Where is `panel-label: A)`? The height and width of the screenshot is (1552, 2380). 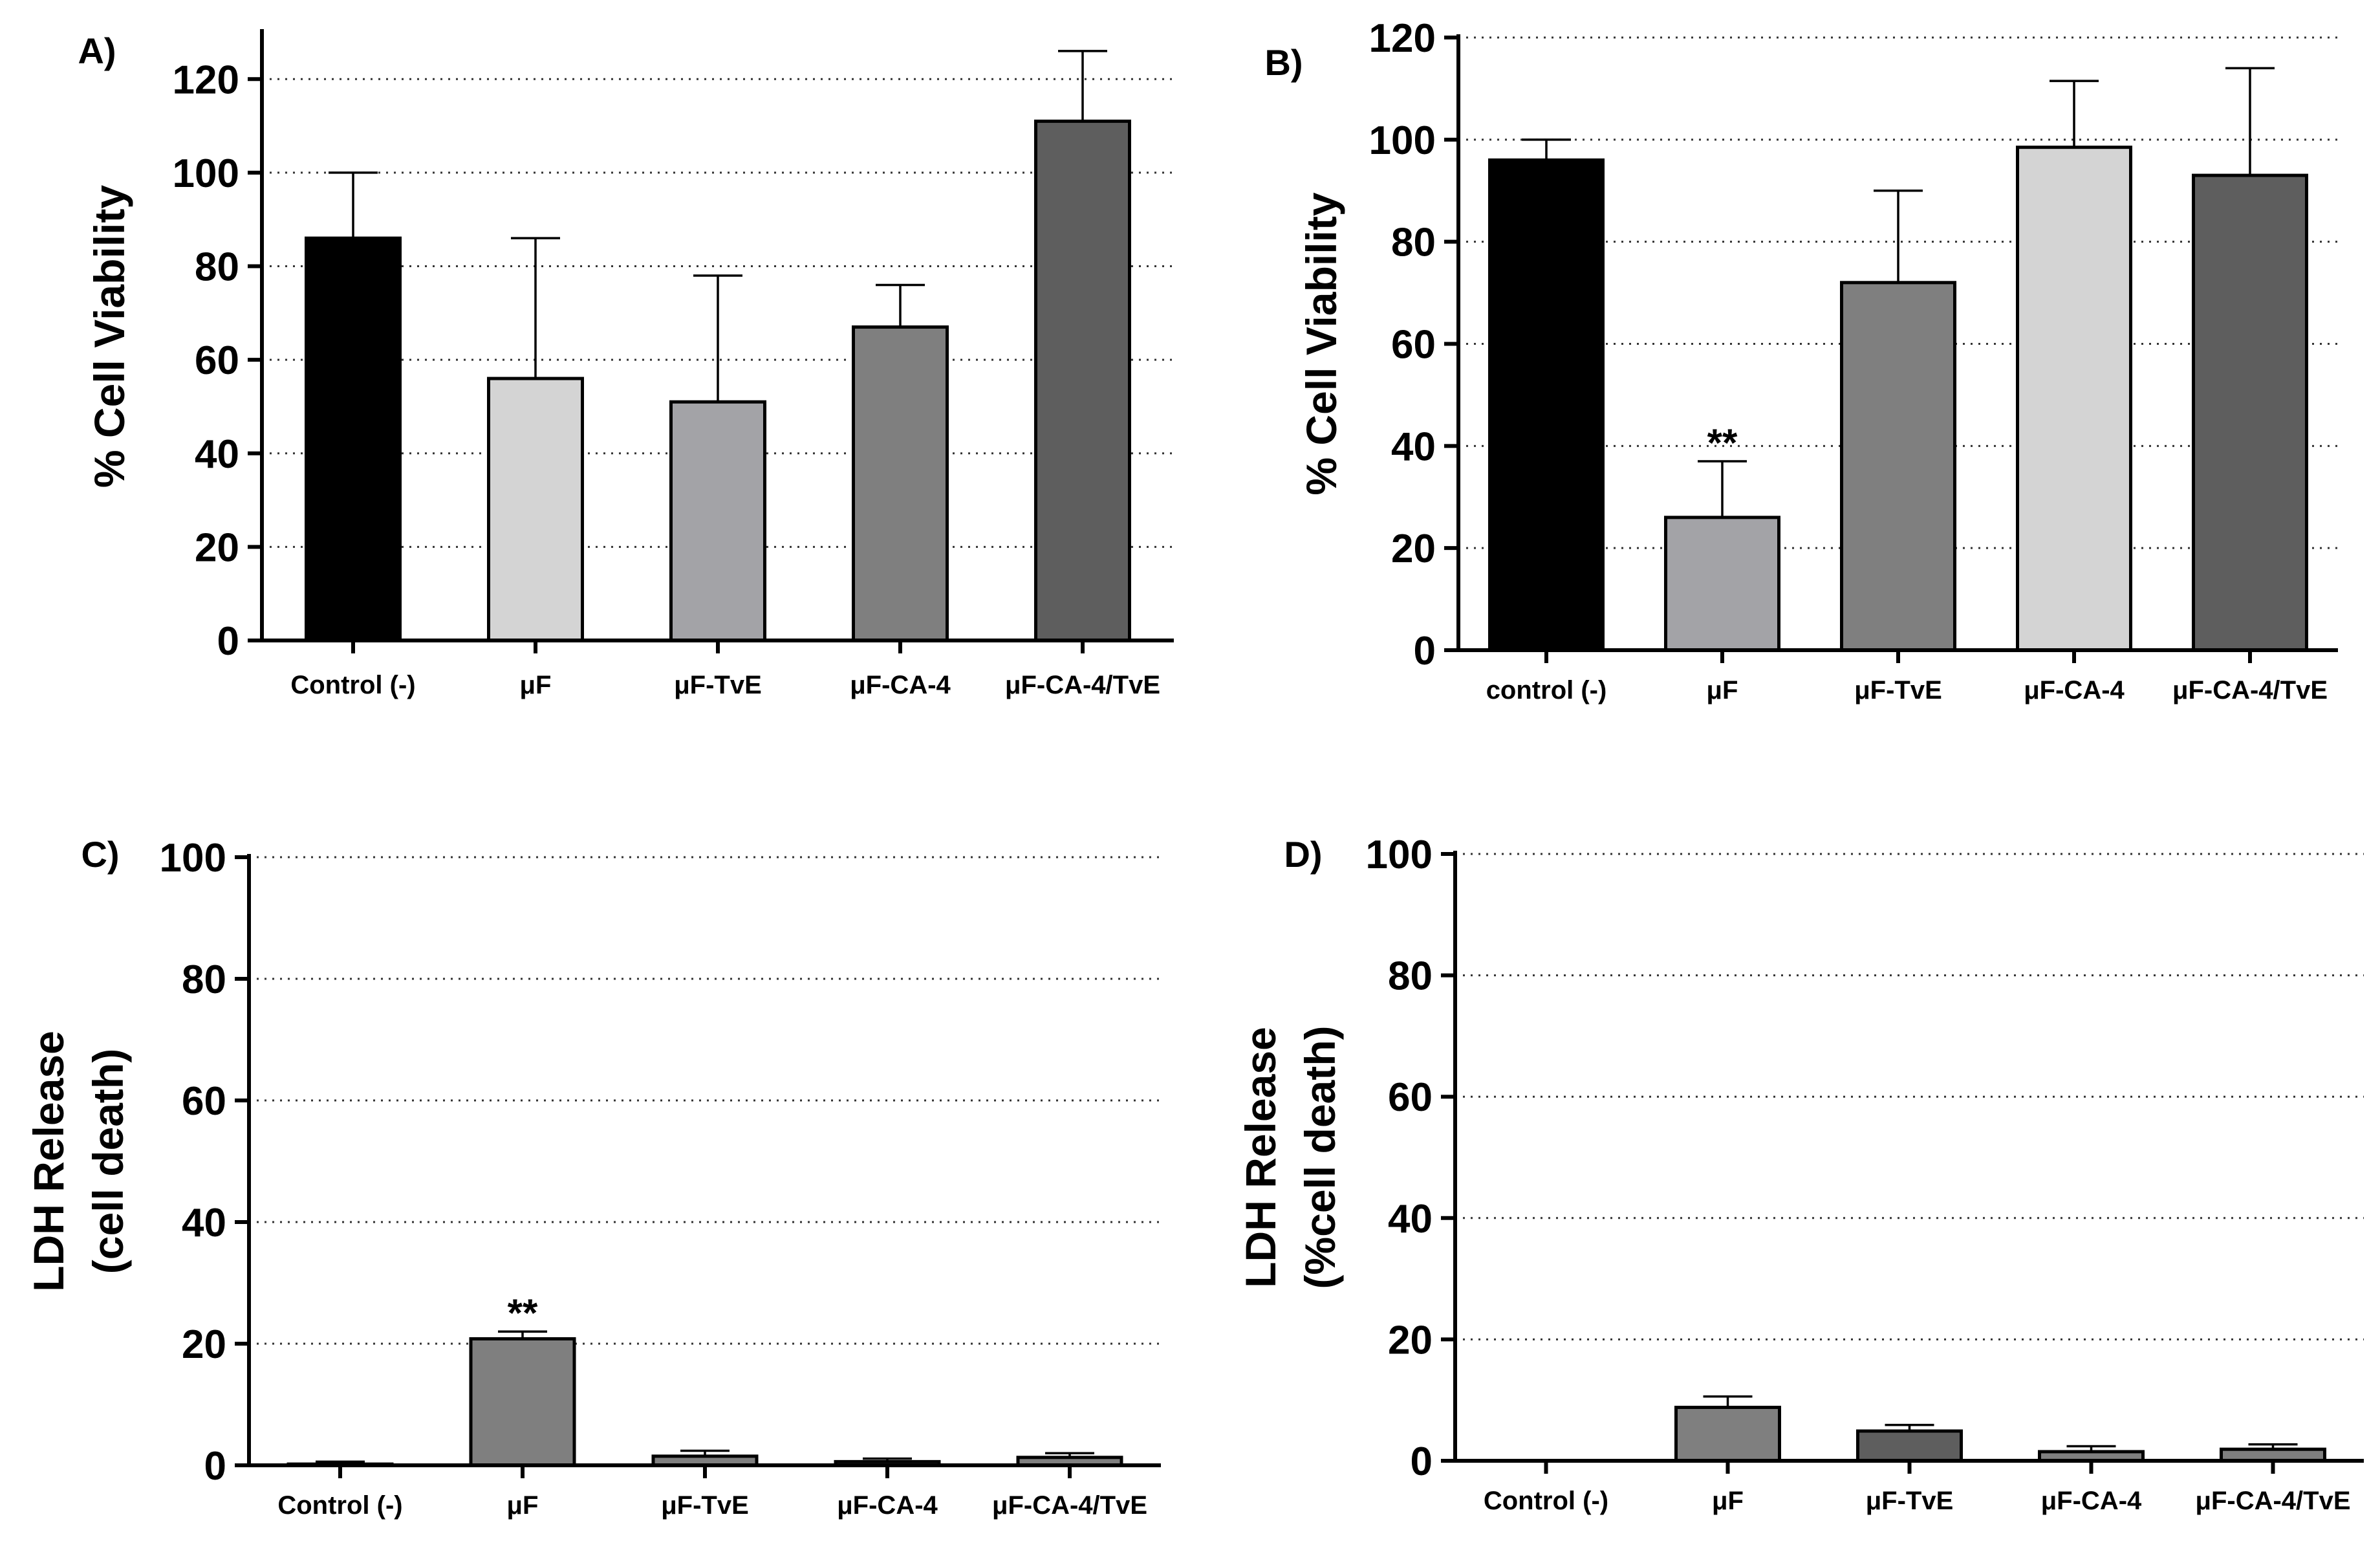 panel-label: A) is located at coordinates (97, 50).